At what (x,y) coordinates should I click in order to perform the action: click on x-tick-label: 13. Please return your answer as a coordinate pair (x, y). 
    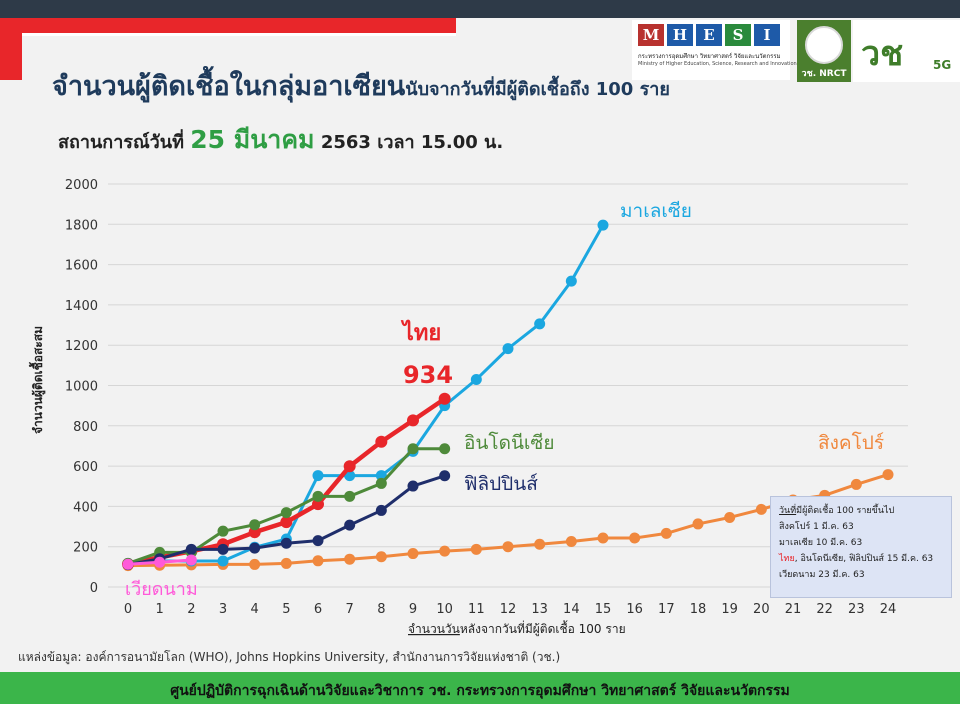
    Looking at the image, I should click on (539, 609).